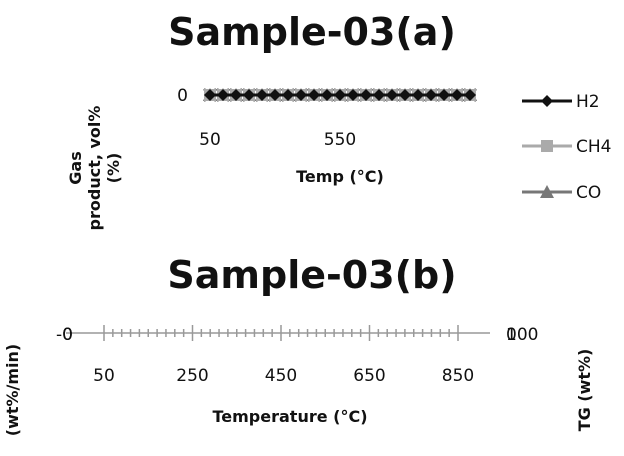  What do you see at coordinates (369, 376) in the screenshot?
I see `chart-b-x-tick: 650` at bounding box center [369, 376].